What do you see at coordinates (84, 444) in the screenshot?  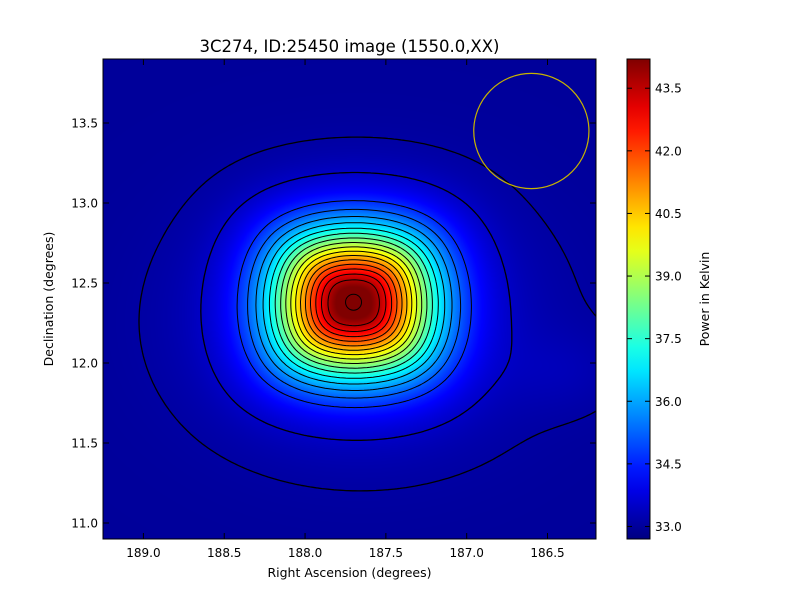 I see `y-tick-label: 11.5` at bounding box center [84, 444].